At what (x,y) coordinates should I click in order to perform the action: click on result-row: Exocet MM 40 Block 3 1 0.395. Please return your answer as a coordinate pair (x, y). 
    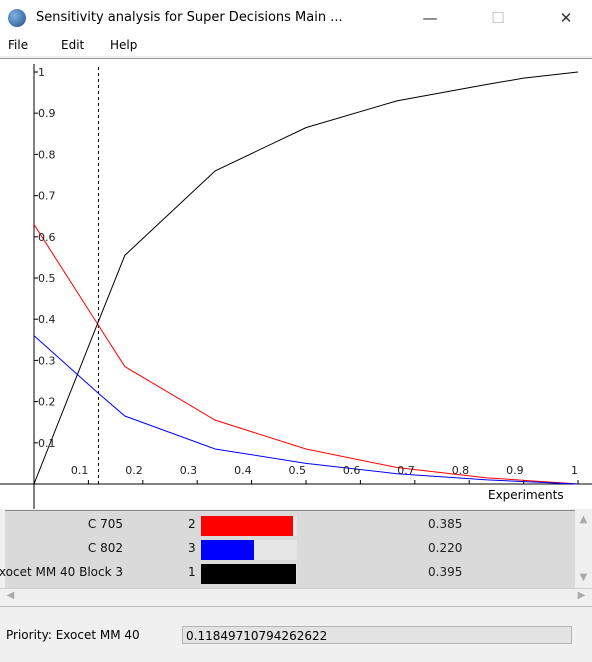
    Looking at the image, I should click on (287, 573).